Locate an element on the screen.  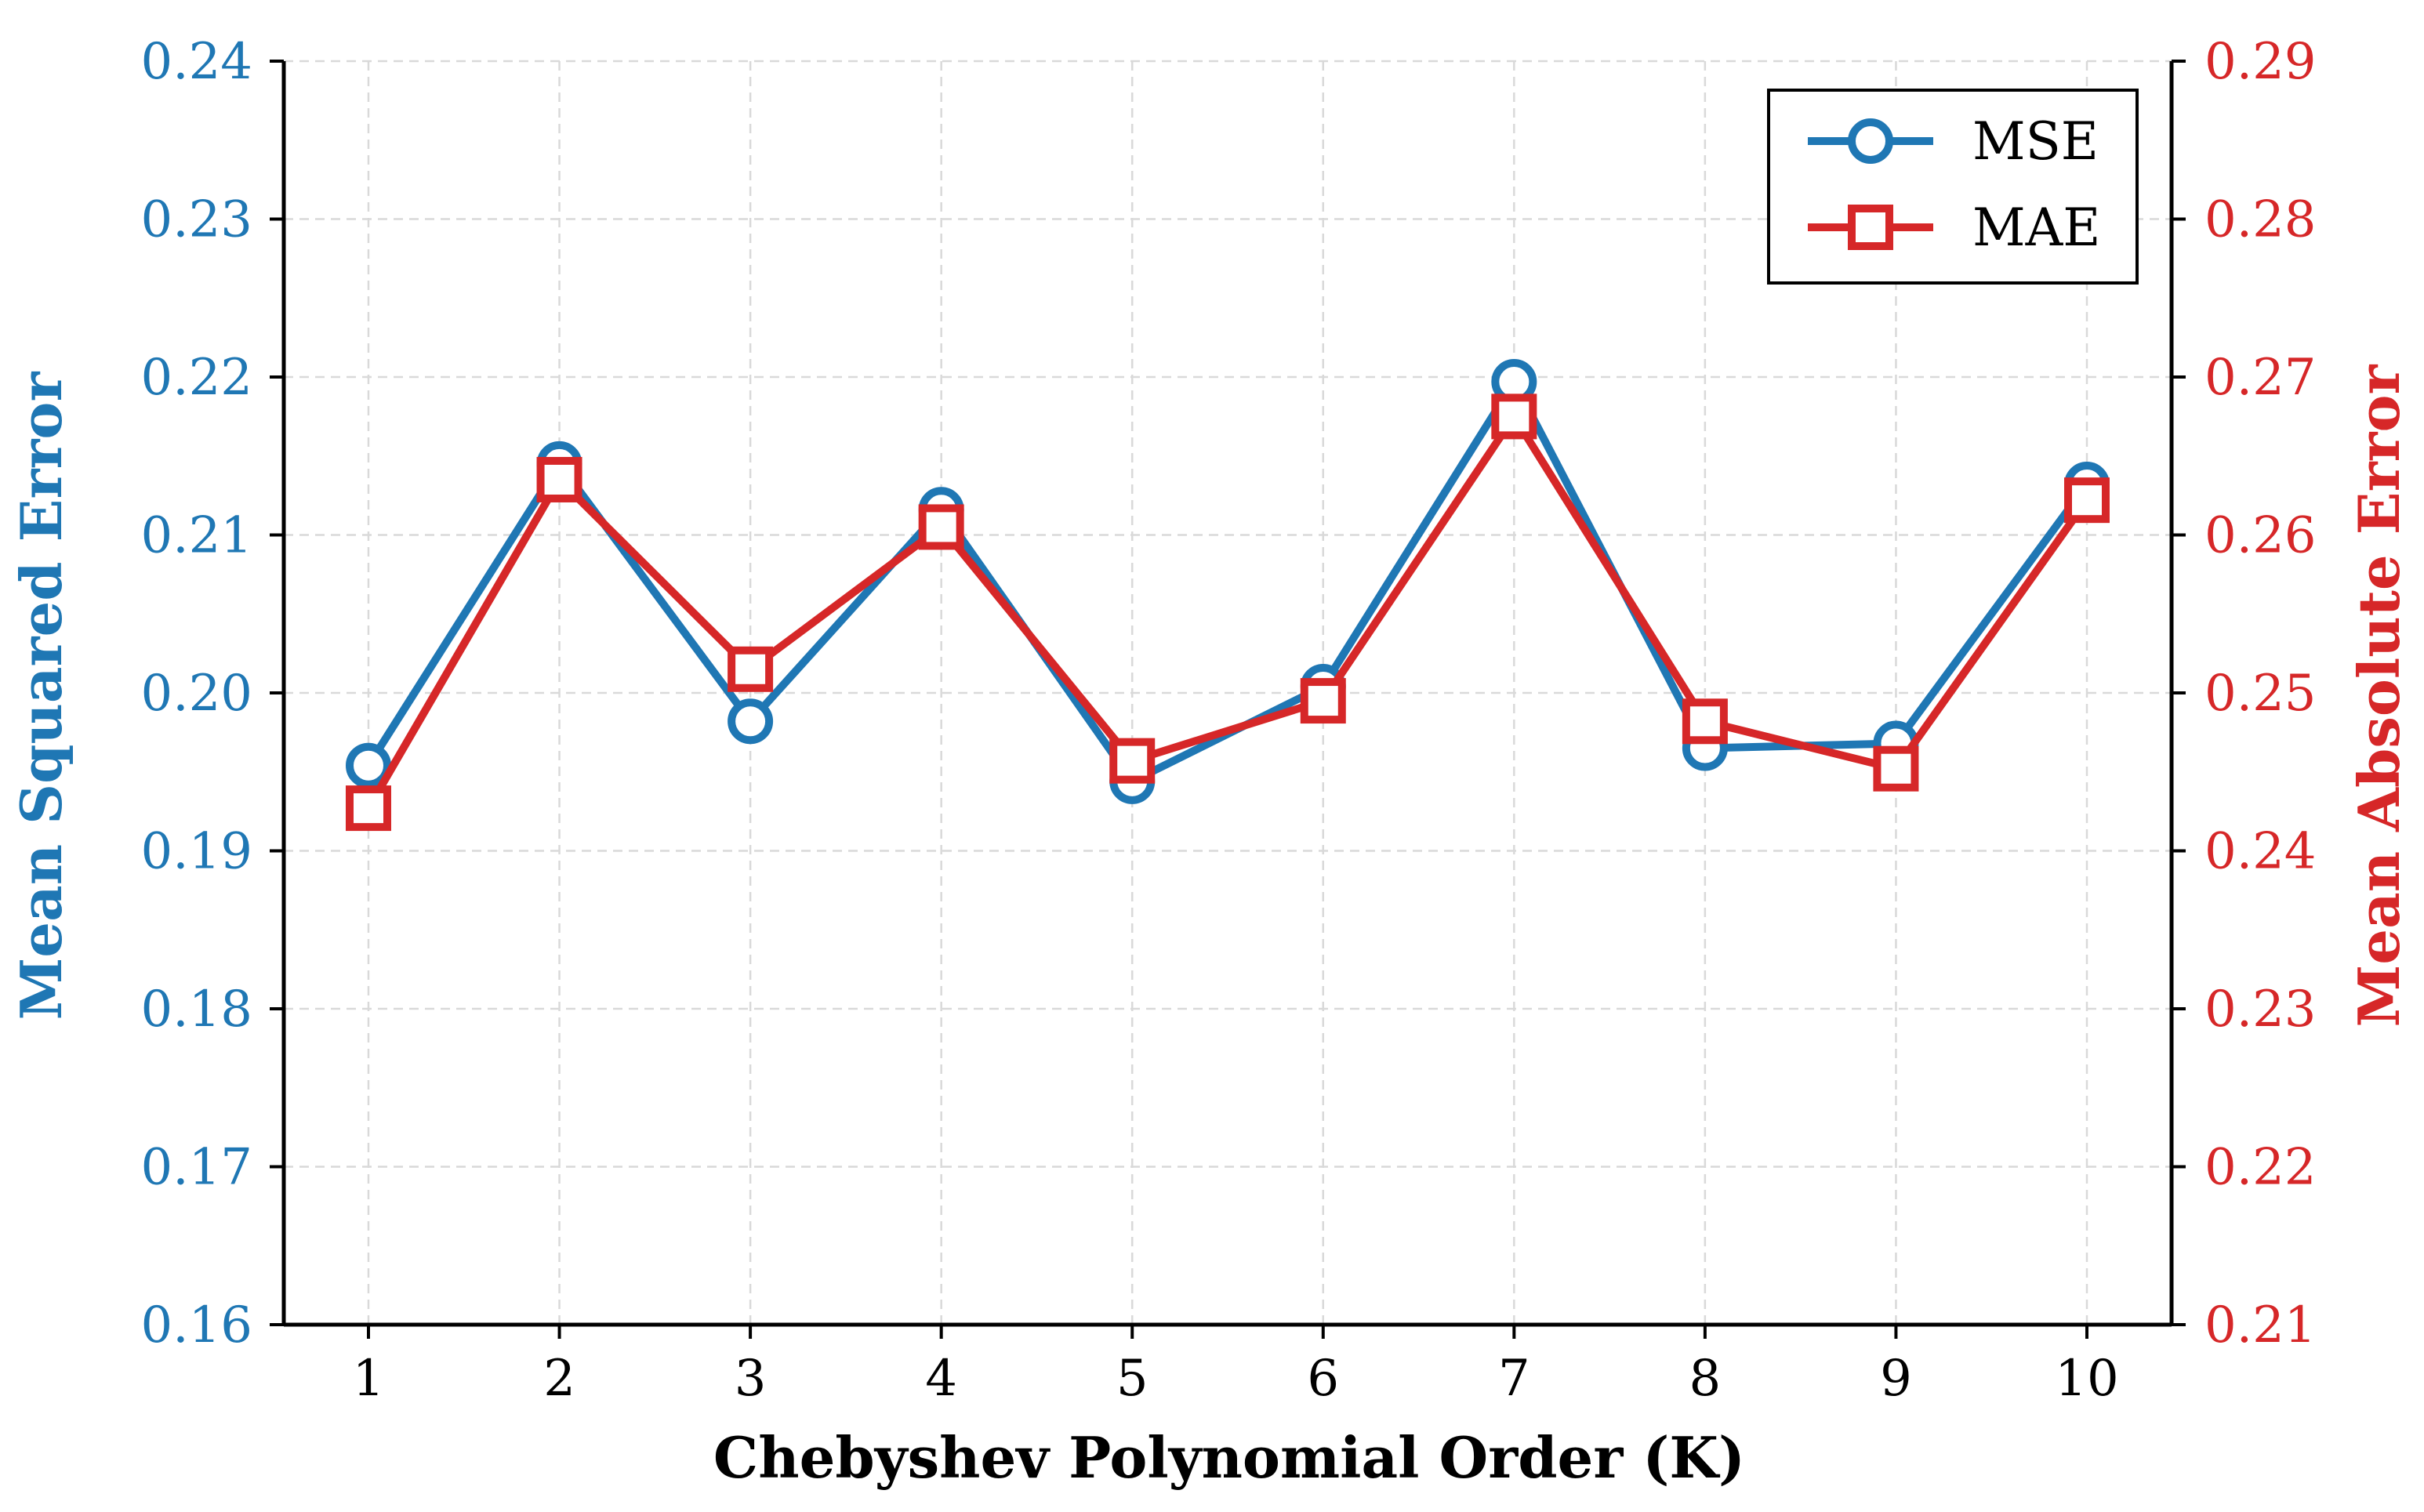
right-tick-label: 0.29 is located at coordinates (2260, 62).